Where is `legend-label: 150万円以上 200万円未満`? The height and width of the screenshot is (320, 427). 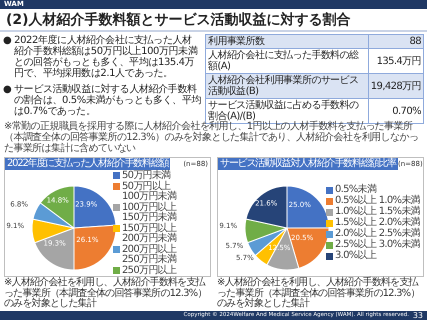 legend-label: 150万円以上 200万円未満 is located at coordinates (149, 233).